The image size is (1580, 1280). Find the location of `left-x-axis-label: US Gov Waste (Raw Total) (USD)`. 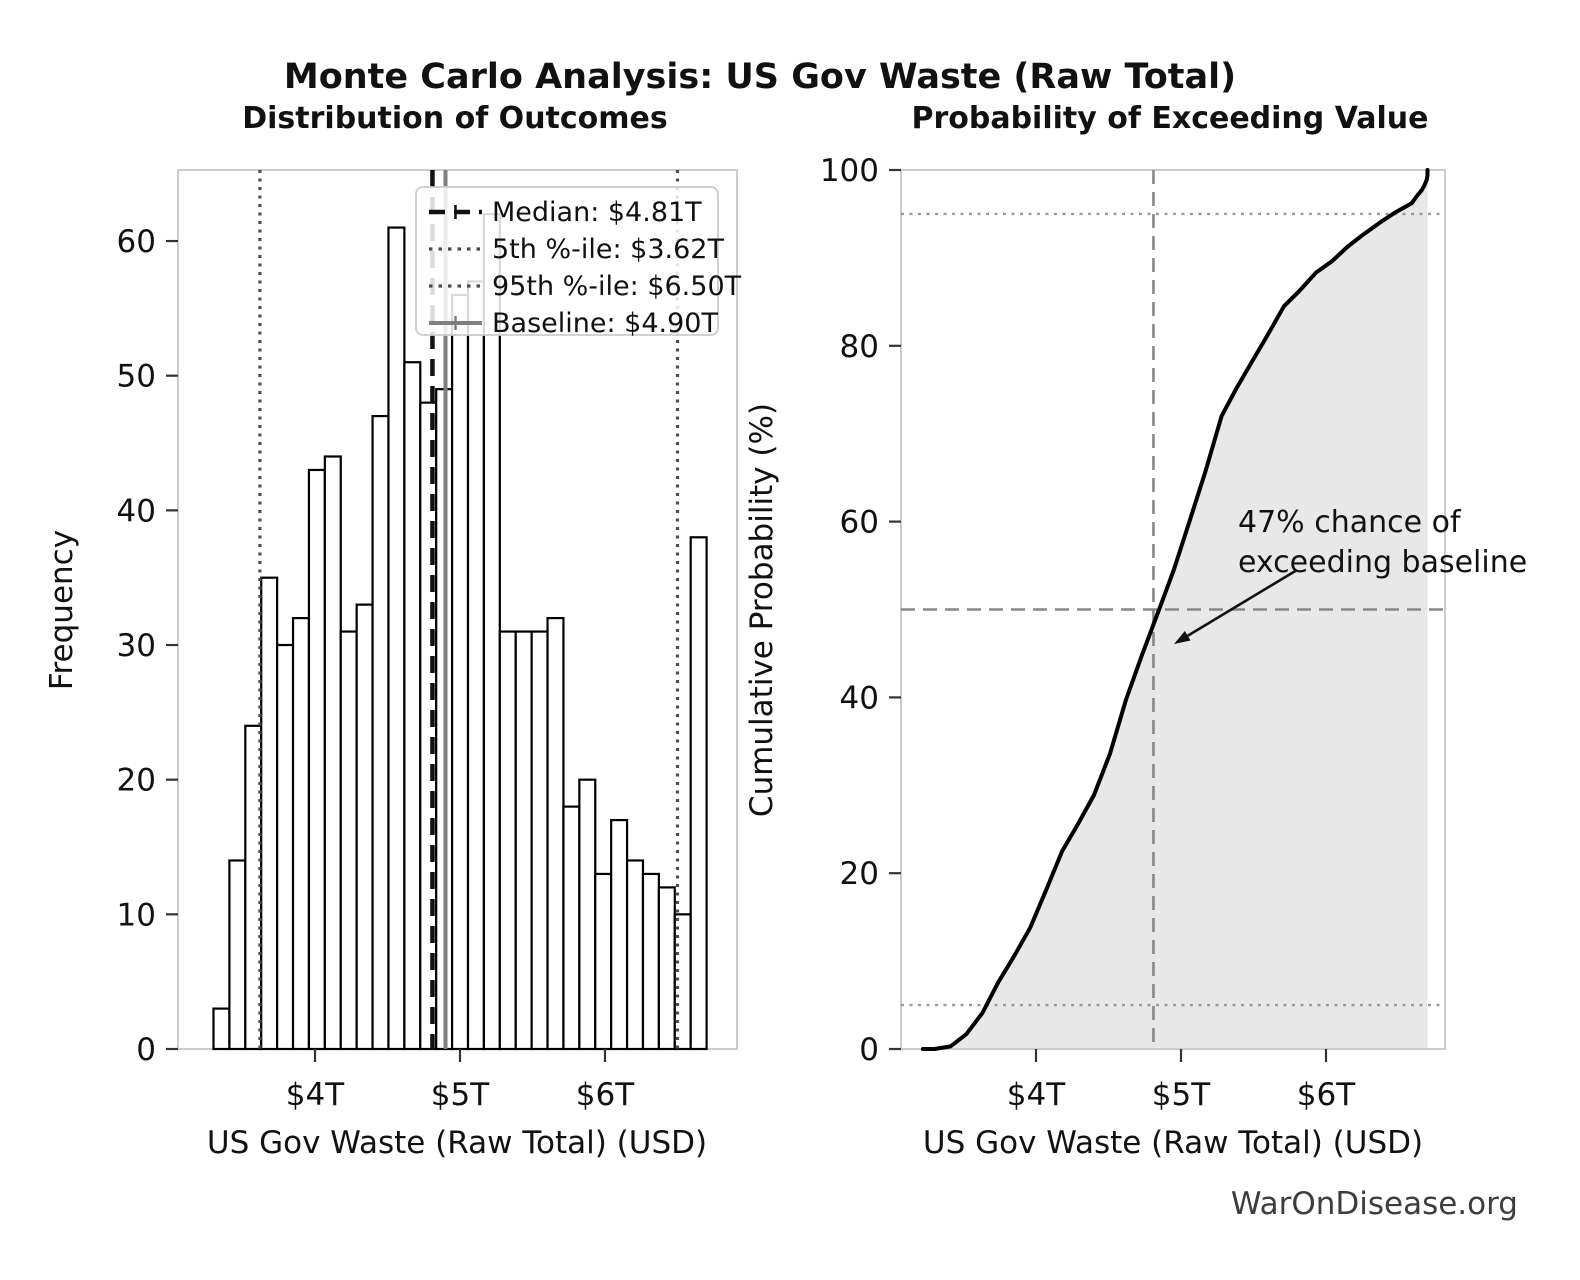

left-x-axis-label: US Gov Waste (Raw Total) (USD) is located at coordinates (457, 1143).